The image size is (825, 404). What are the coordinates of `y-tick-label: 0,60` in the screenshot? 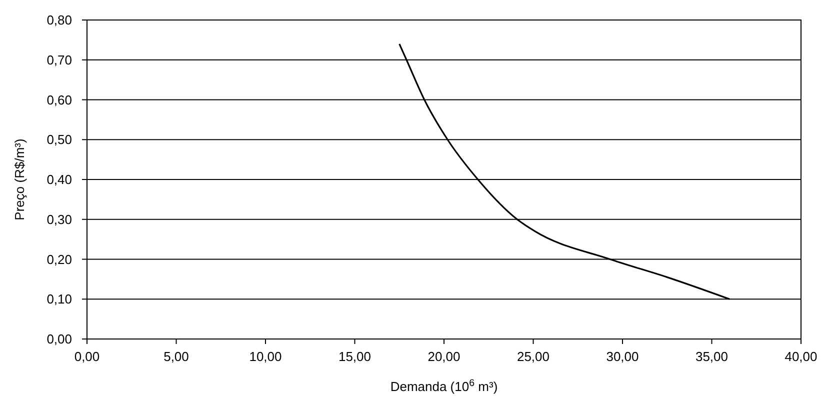 It's located at (59, 100).